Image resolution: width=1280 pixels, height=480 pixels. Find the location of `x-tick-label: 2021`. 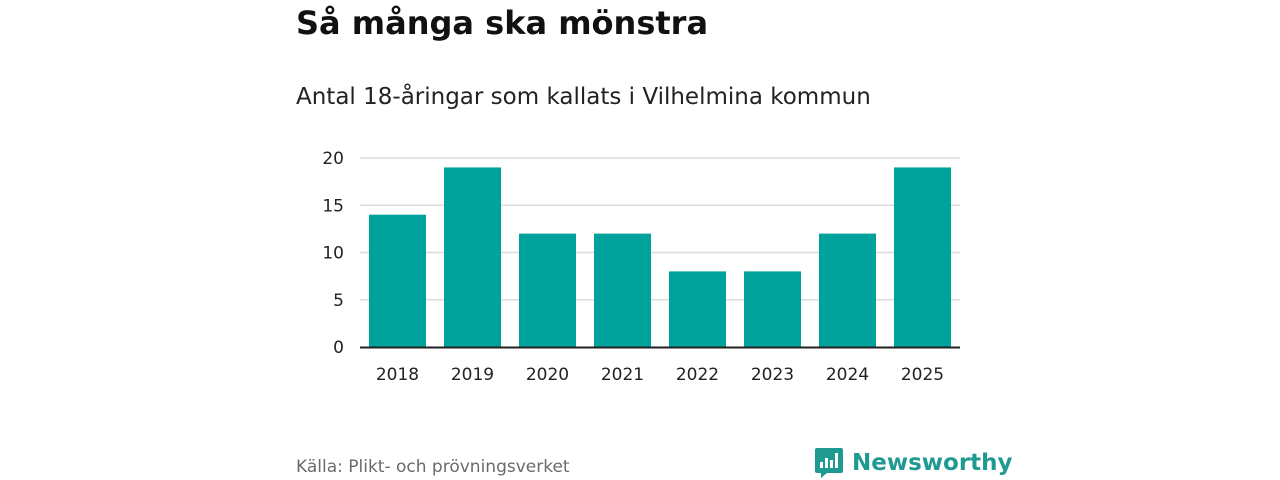

x-tick-label: 2021 is located at coordinates (622, 375).